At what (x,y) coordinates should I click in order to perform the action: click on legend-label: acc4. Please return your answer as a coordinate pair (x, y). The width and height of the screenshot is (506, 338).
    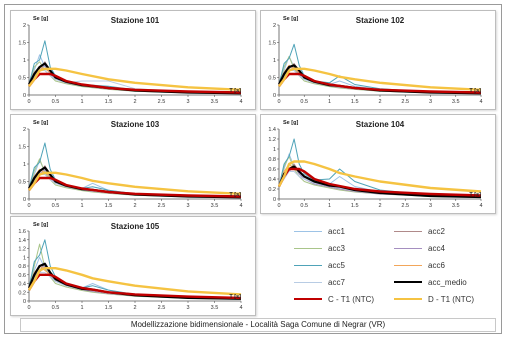
    Looking at the image, I should click on (436, 248).